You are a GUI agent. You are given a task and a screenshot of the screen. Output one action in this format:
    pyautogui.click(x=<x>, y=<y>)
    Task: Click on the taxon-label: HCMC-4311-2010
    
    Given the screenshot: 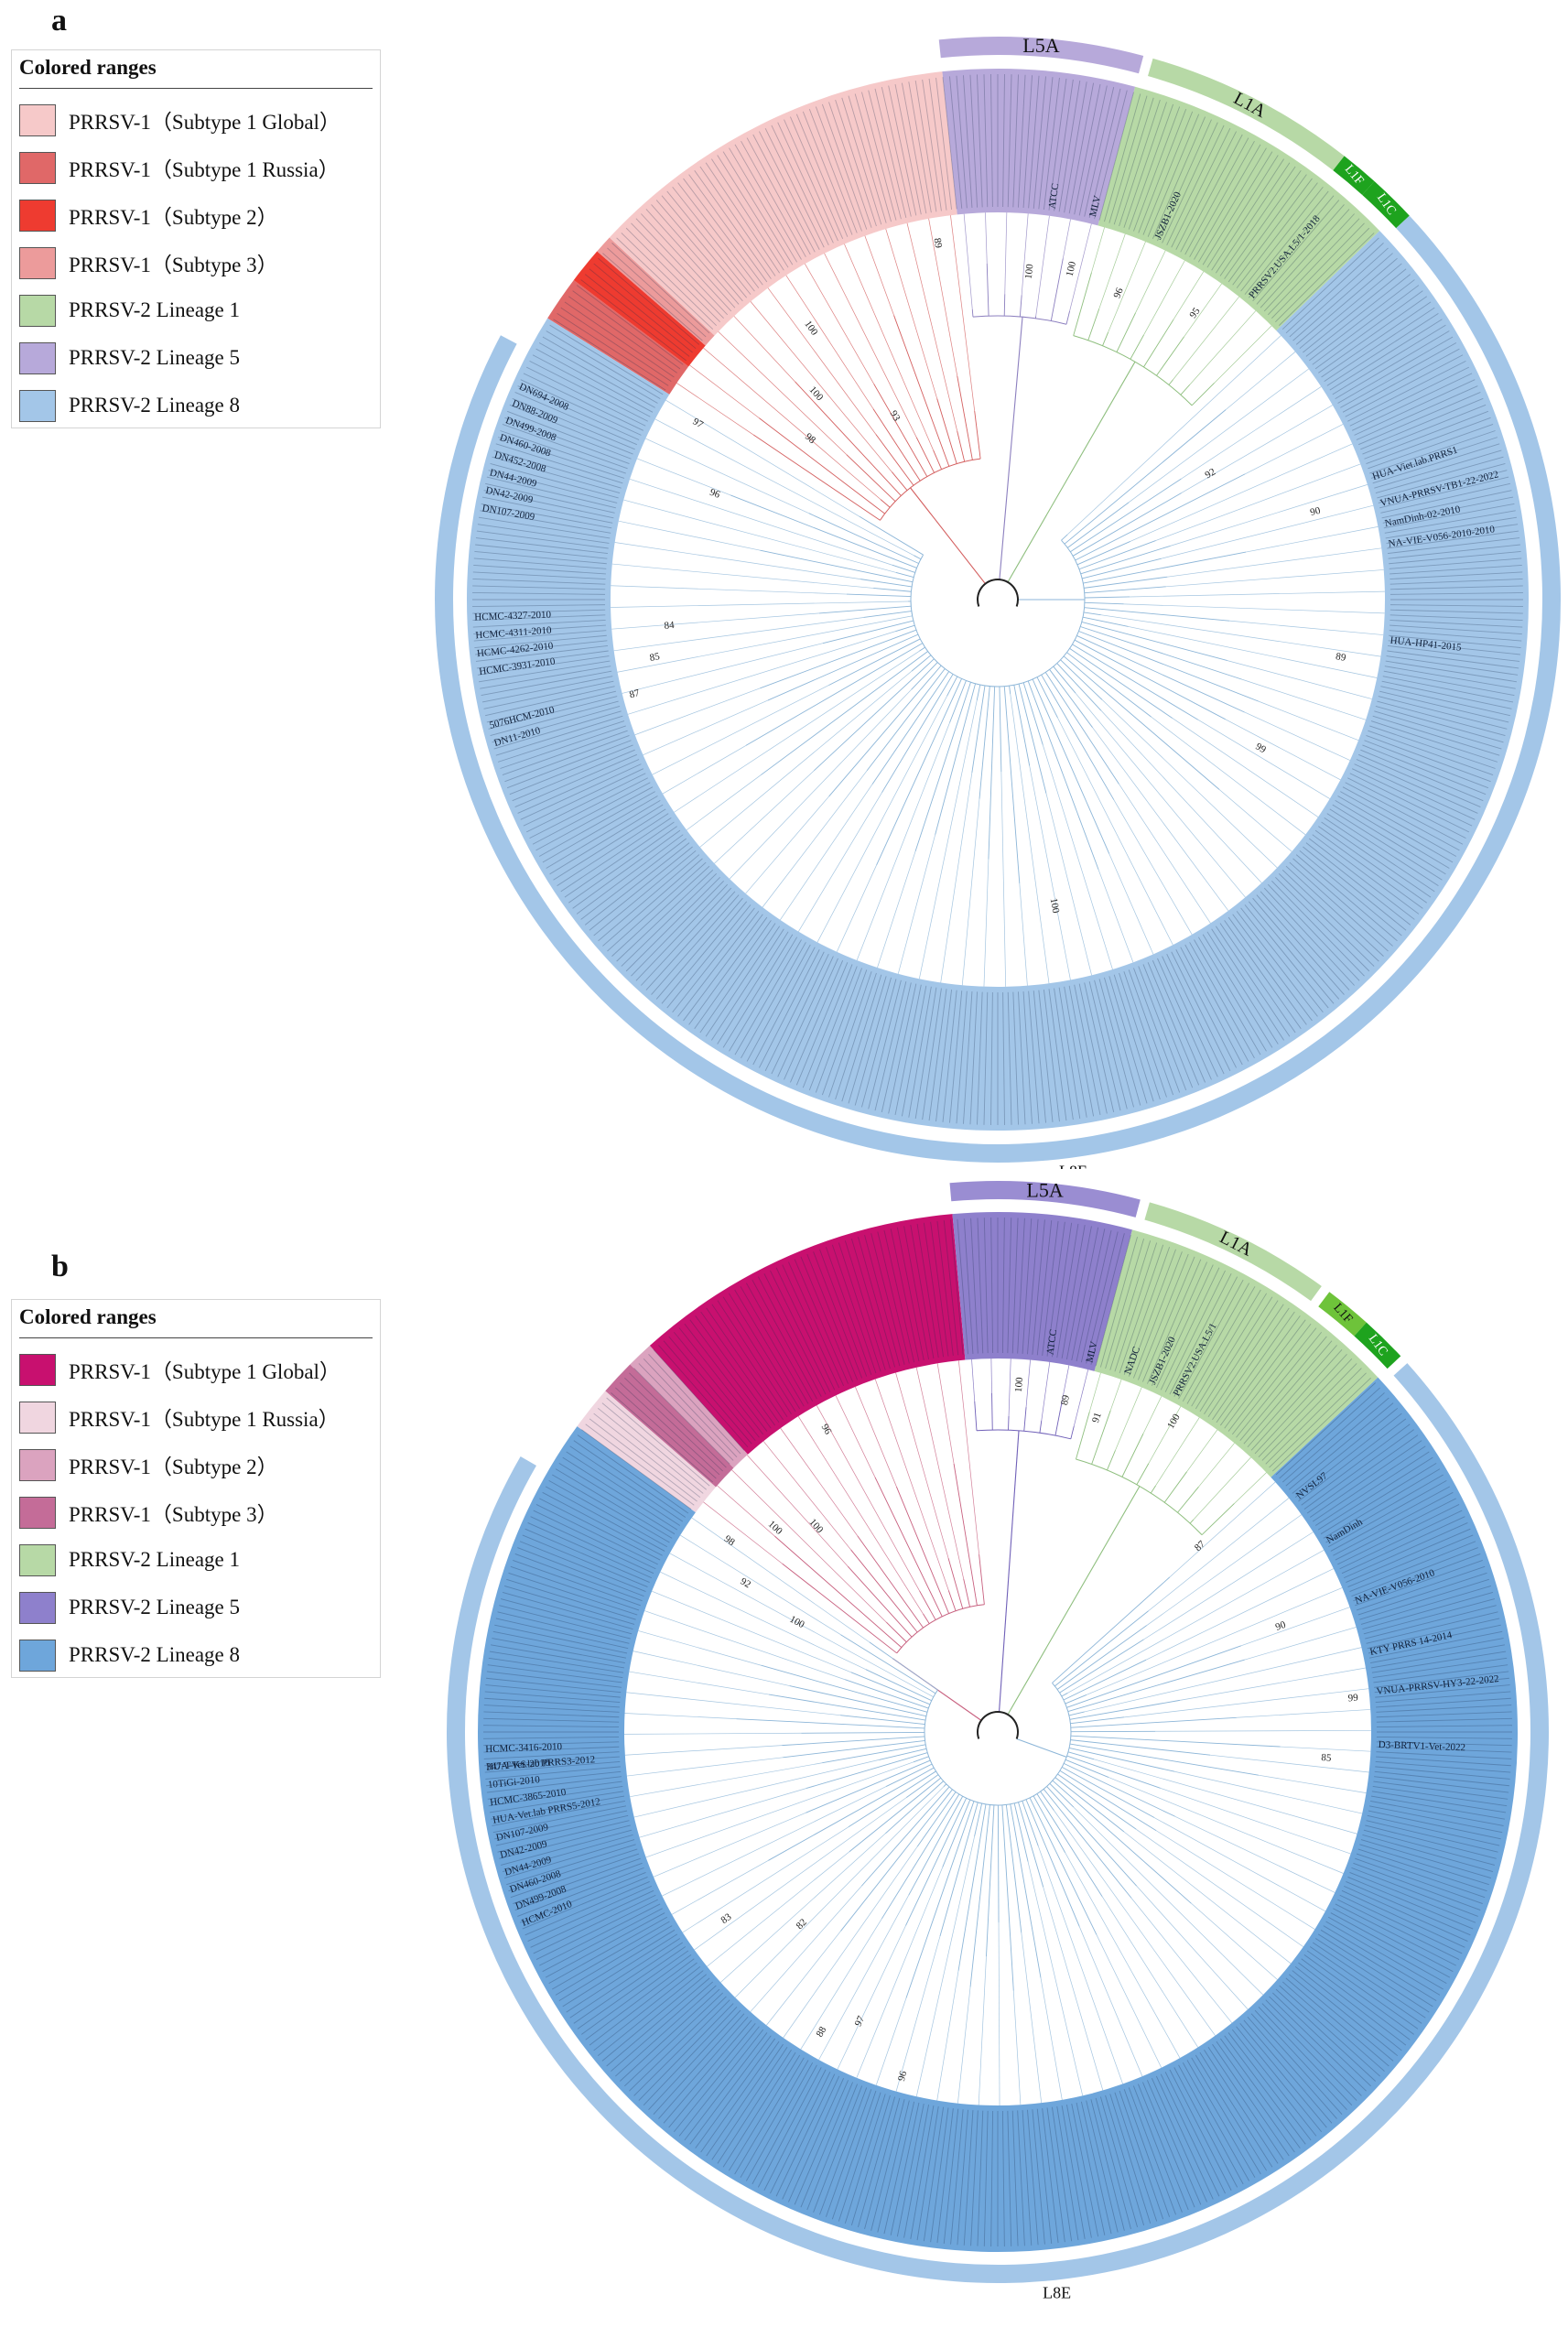 What is the action you would take?
    pyautogui.click(x=513, y=633)
    